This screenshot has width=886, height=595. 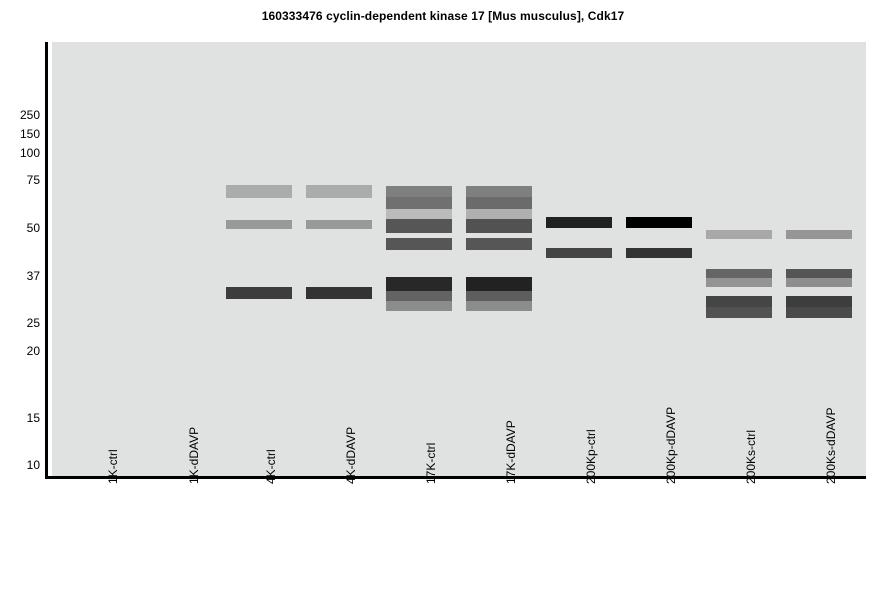 What do you see at coordinates (113, 466) in the screenshot?
I see `x-axis-tick-label: 1K-ctrl` at bounding box center [113, 466].